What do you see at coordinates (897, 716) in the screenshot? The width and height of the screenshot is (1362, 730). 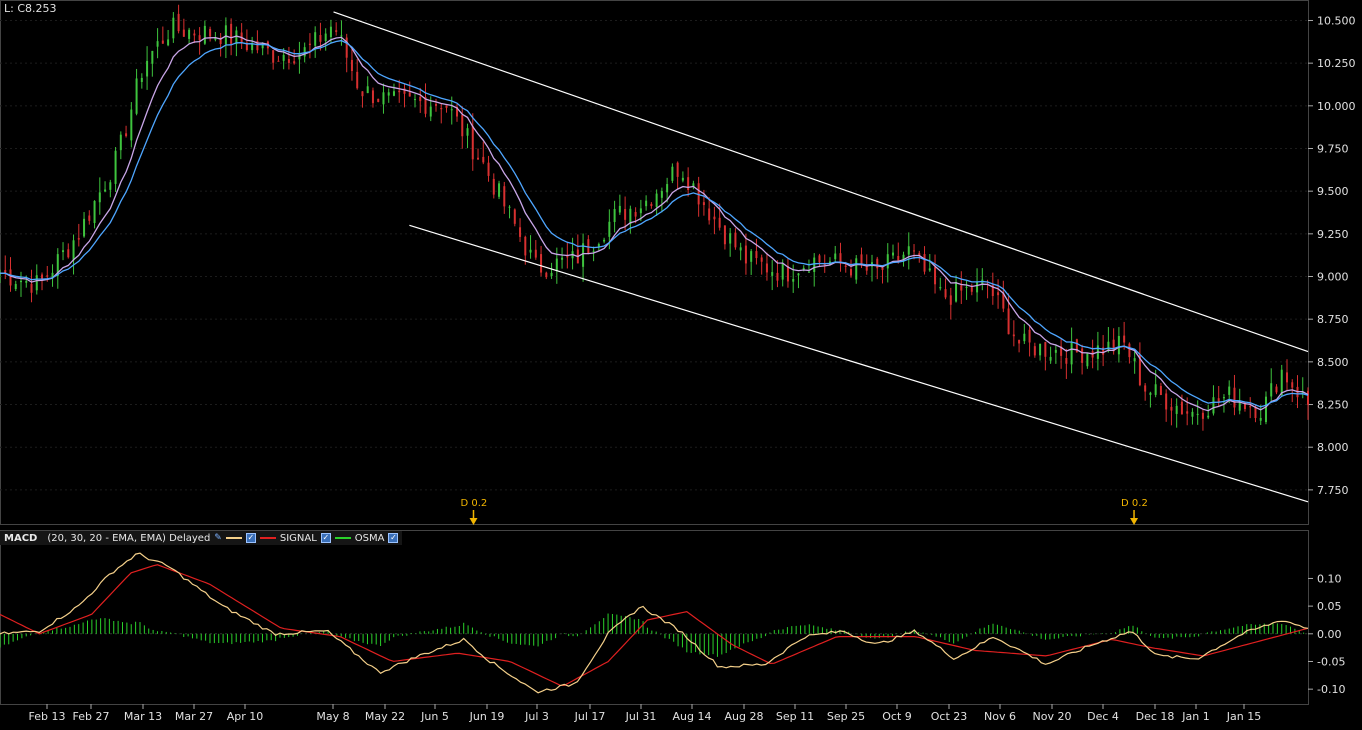 I see `date-tick-label: Oct 9` at bounding box center [897, 716].